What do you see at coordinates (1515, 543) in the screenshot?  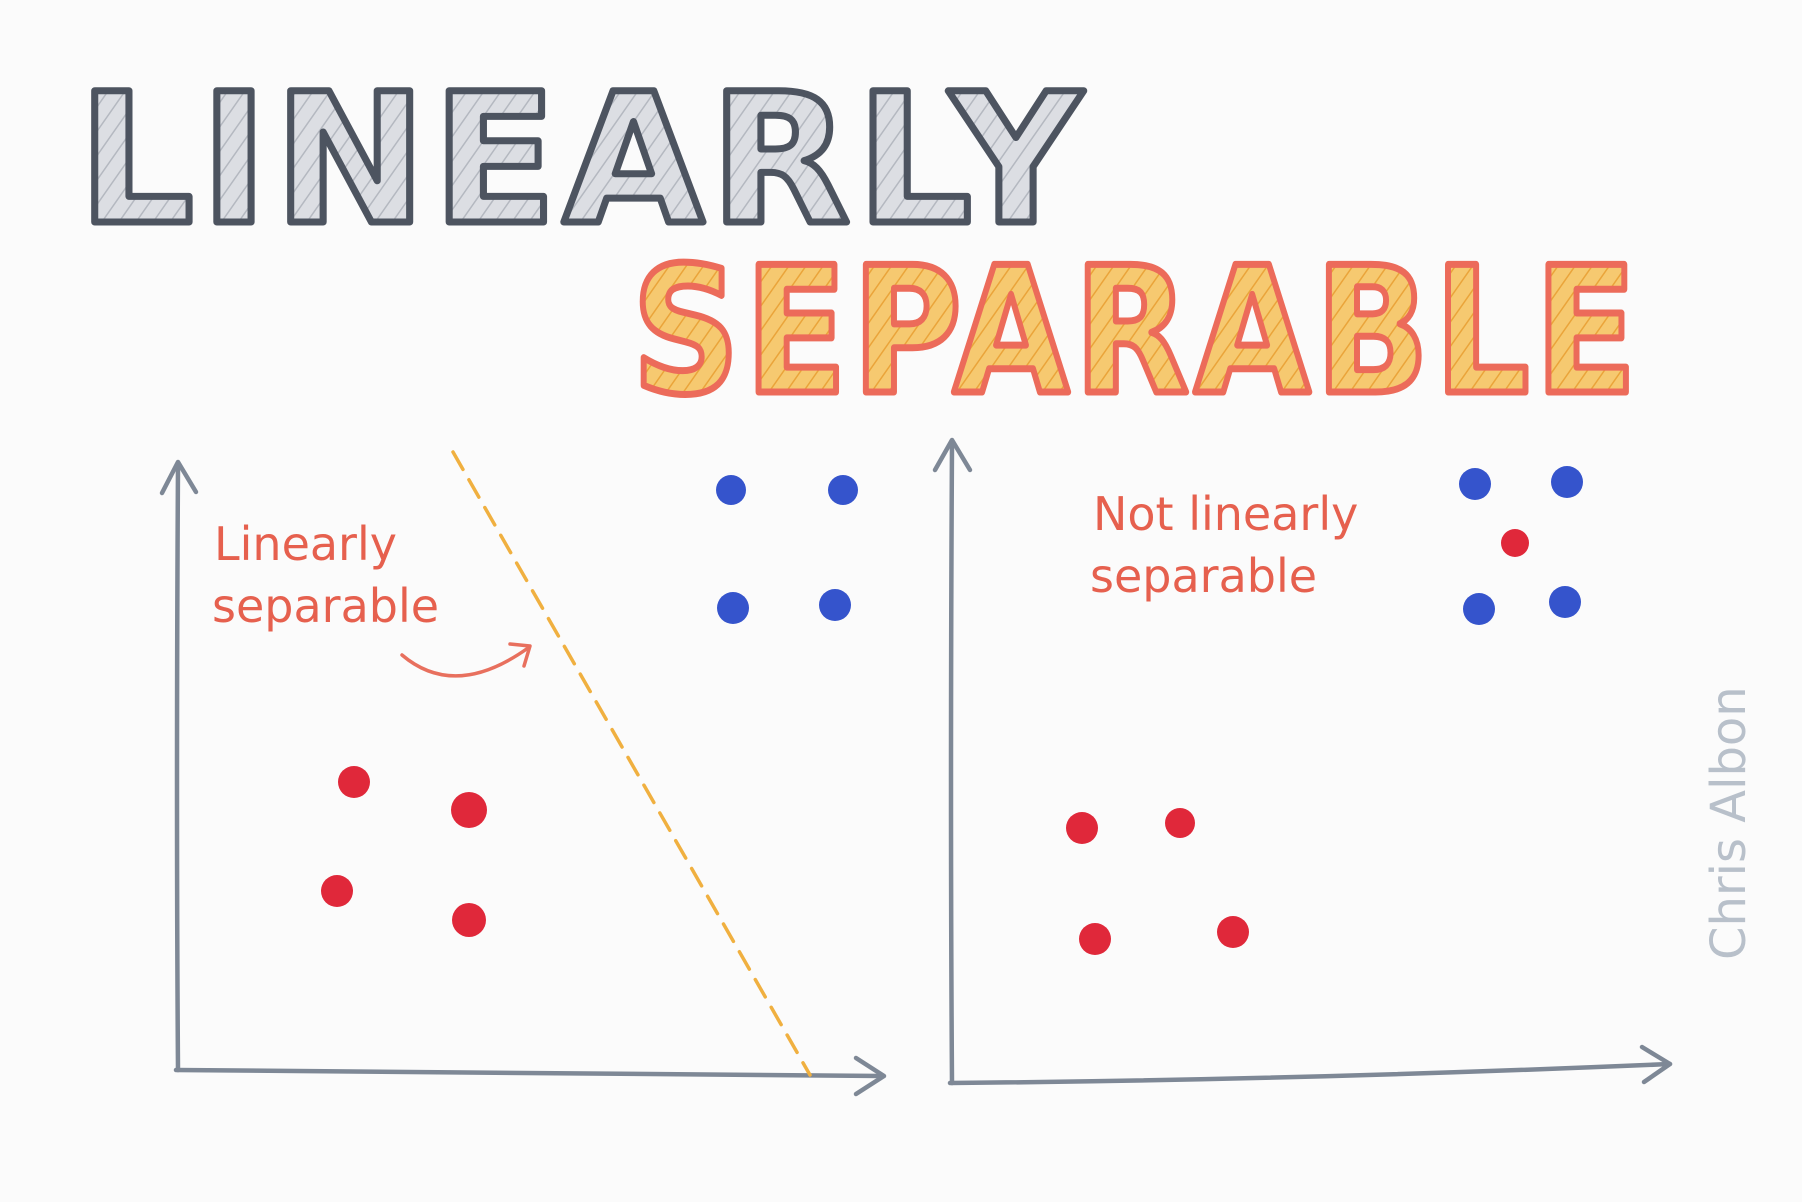 I see `red-point-among-blue` at bounding box center [1515, 543].